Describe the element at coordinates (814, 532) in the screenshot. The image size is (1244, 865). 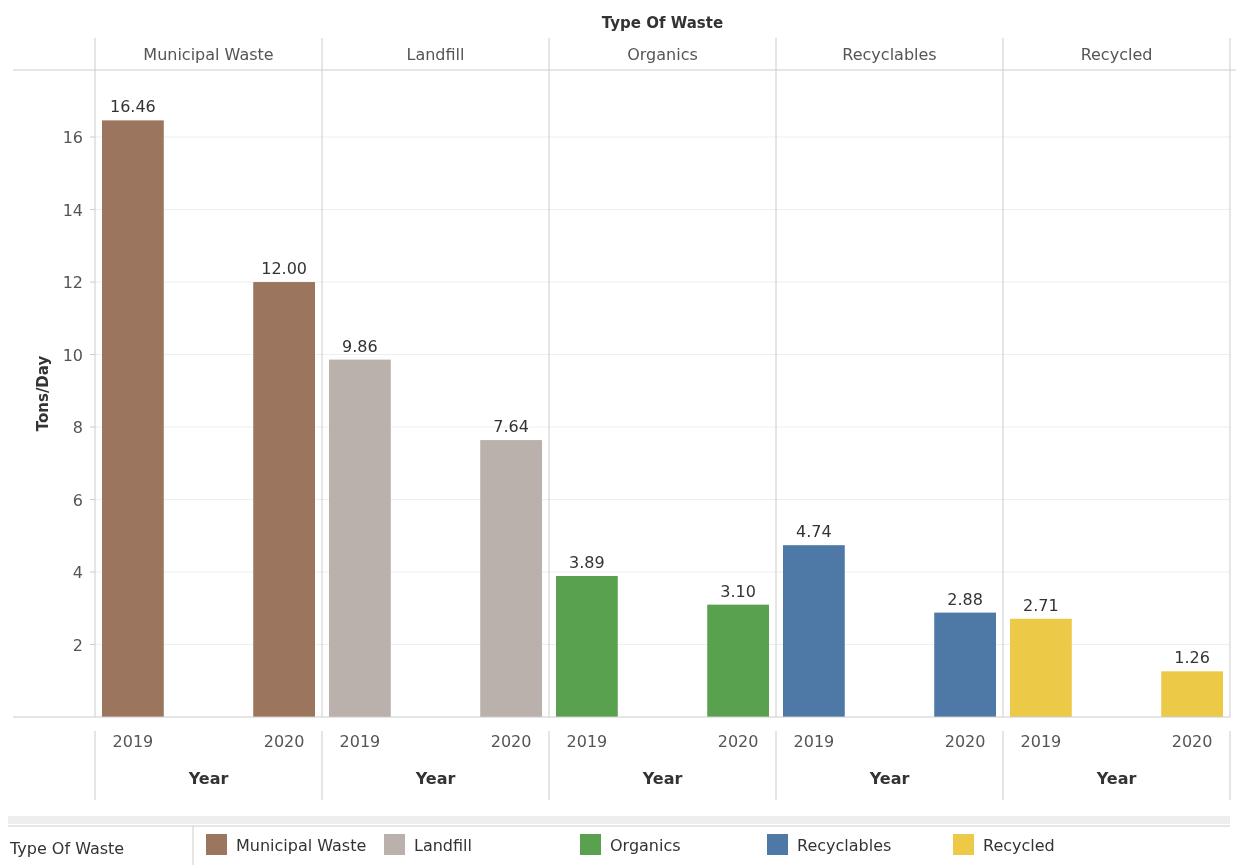
I see `data-label: 4.74` at that location.